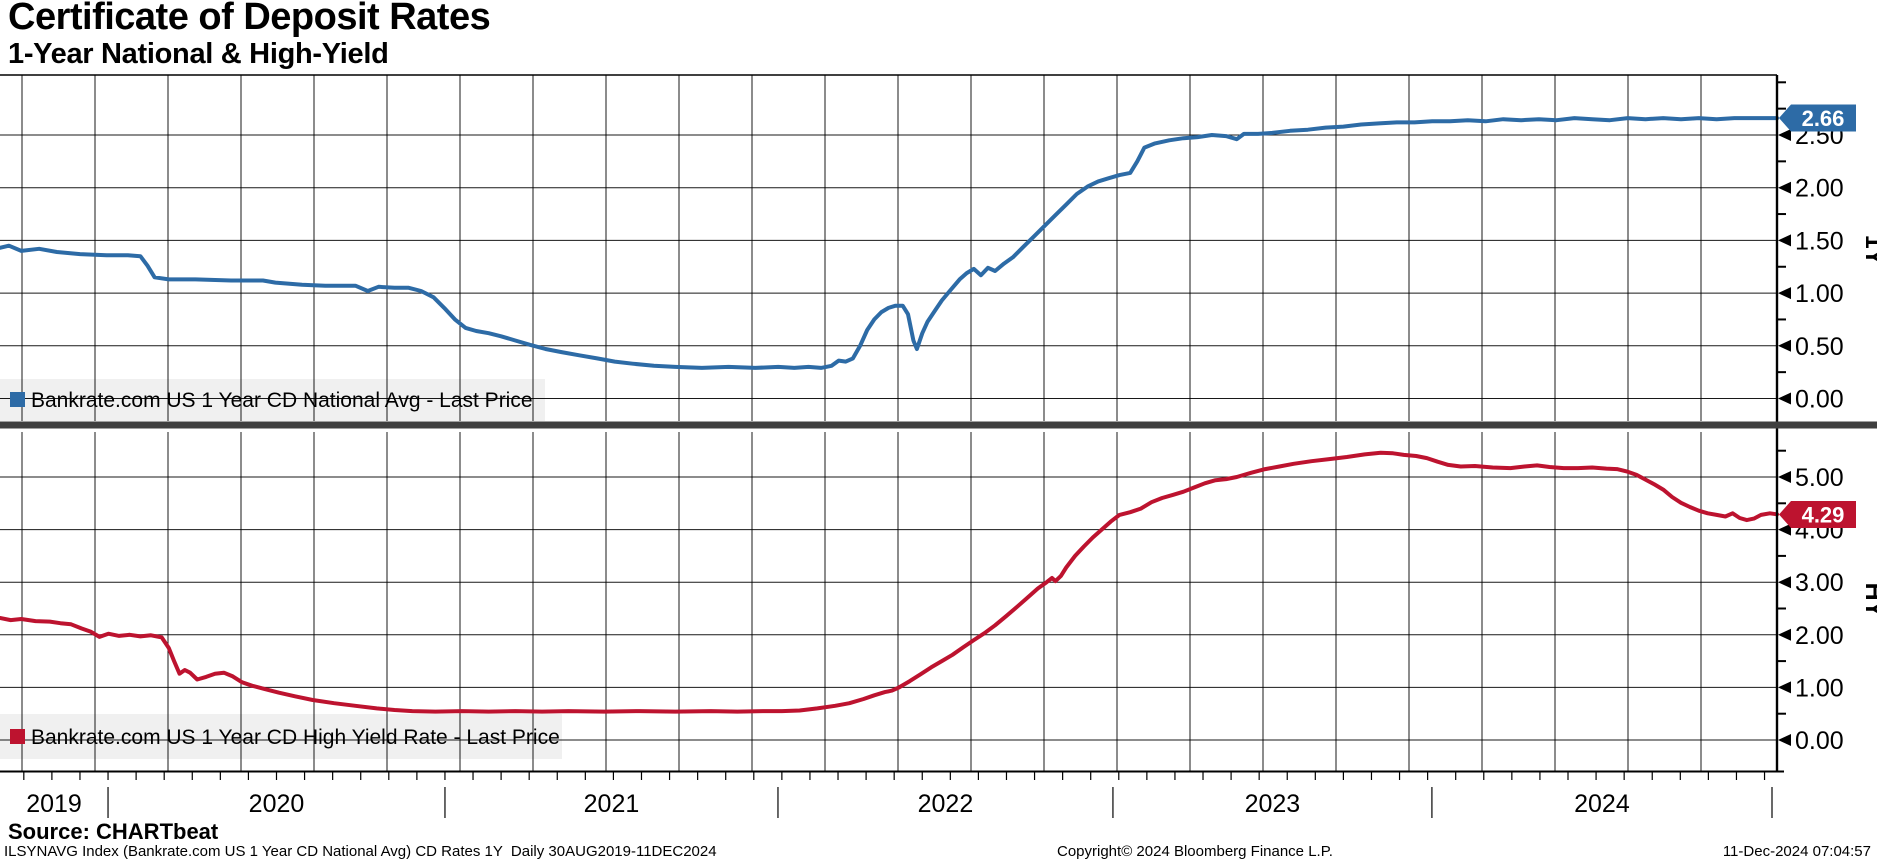  I want to click on y-tick-label: 0.50, so click(1819, 347).